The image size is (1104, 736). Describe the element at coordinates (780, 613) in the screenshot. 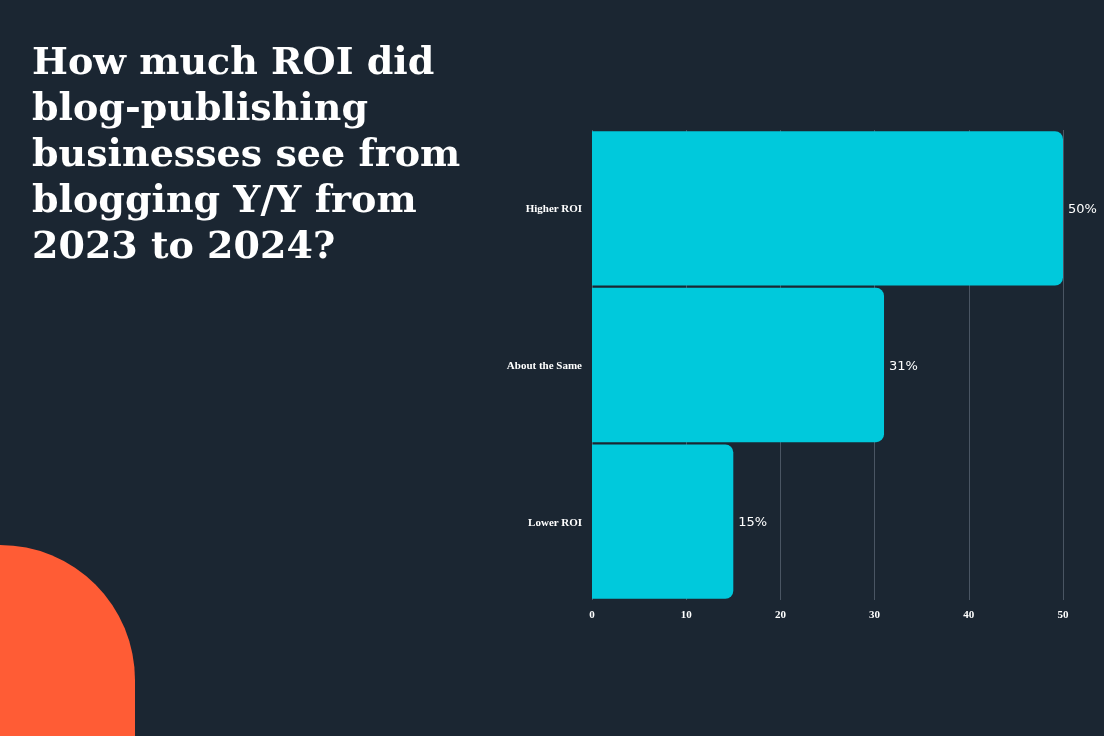

I see `x-tick-label: 20` at that location.